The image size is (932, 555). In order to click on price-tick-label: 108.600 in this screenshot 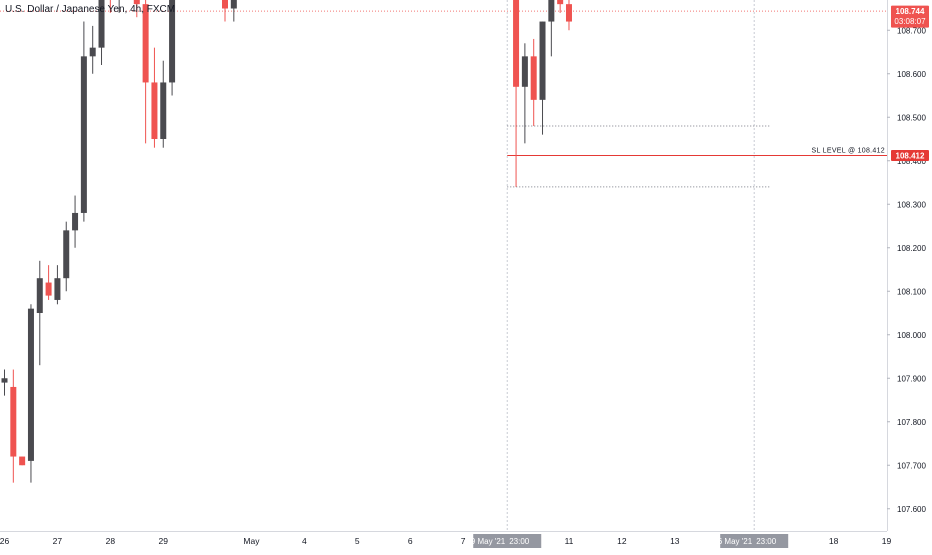, I will do `click(911, 74)`.